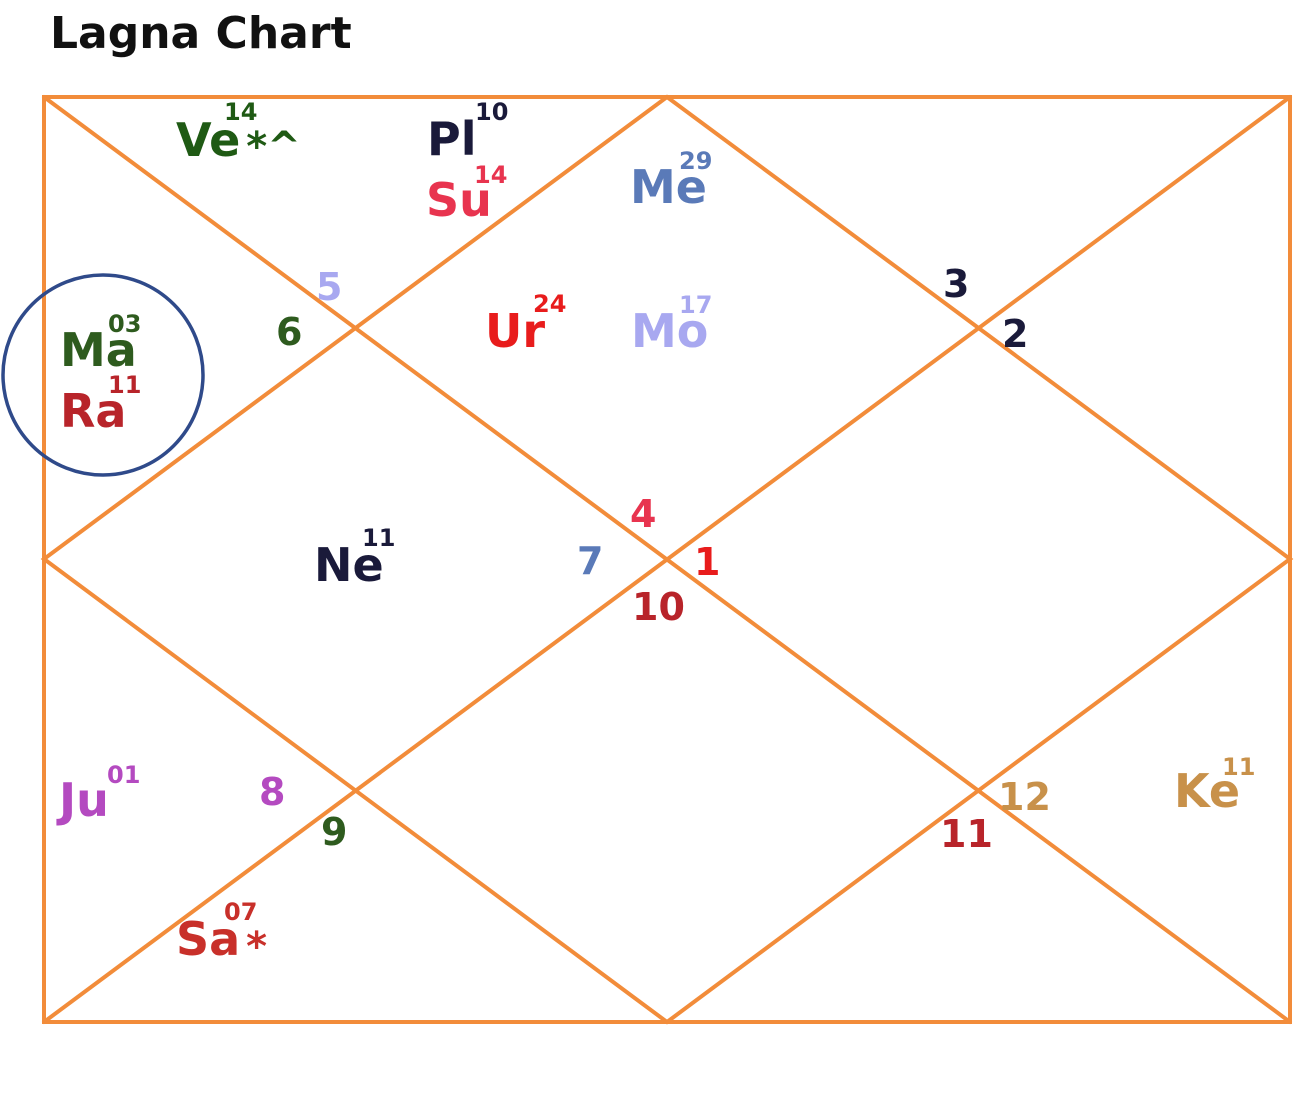 The height and width of the screenshot is (1119, 1307). What do you see at coordinates (668, 187) in the screenshot?
I see `planet-abbr: Me` at bounding box center [668, 187].